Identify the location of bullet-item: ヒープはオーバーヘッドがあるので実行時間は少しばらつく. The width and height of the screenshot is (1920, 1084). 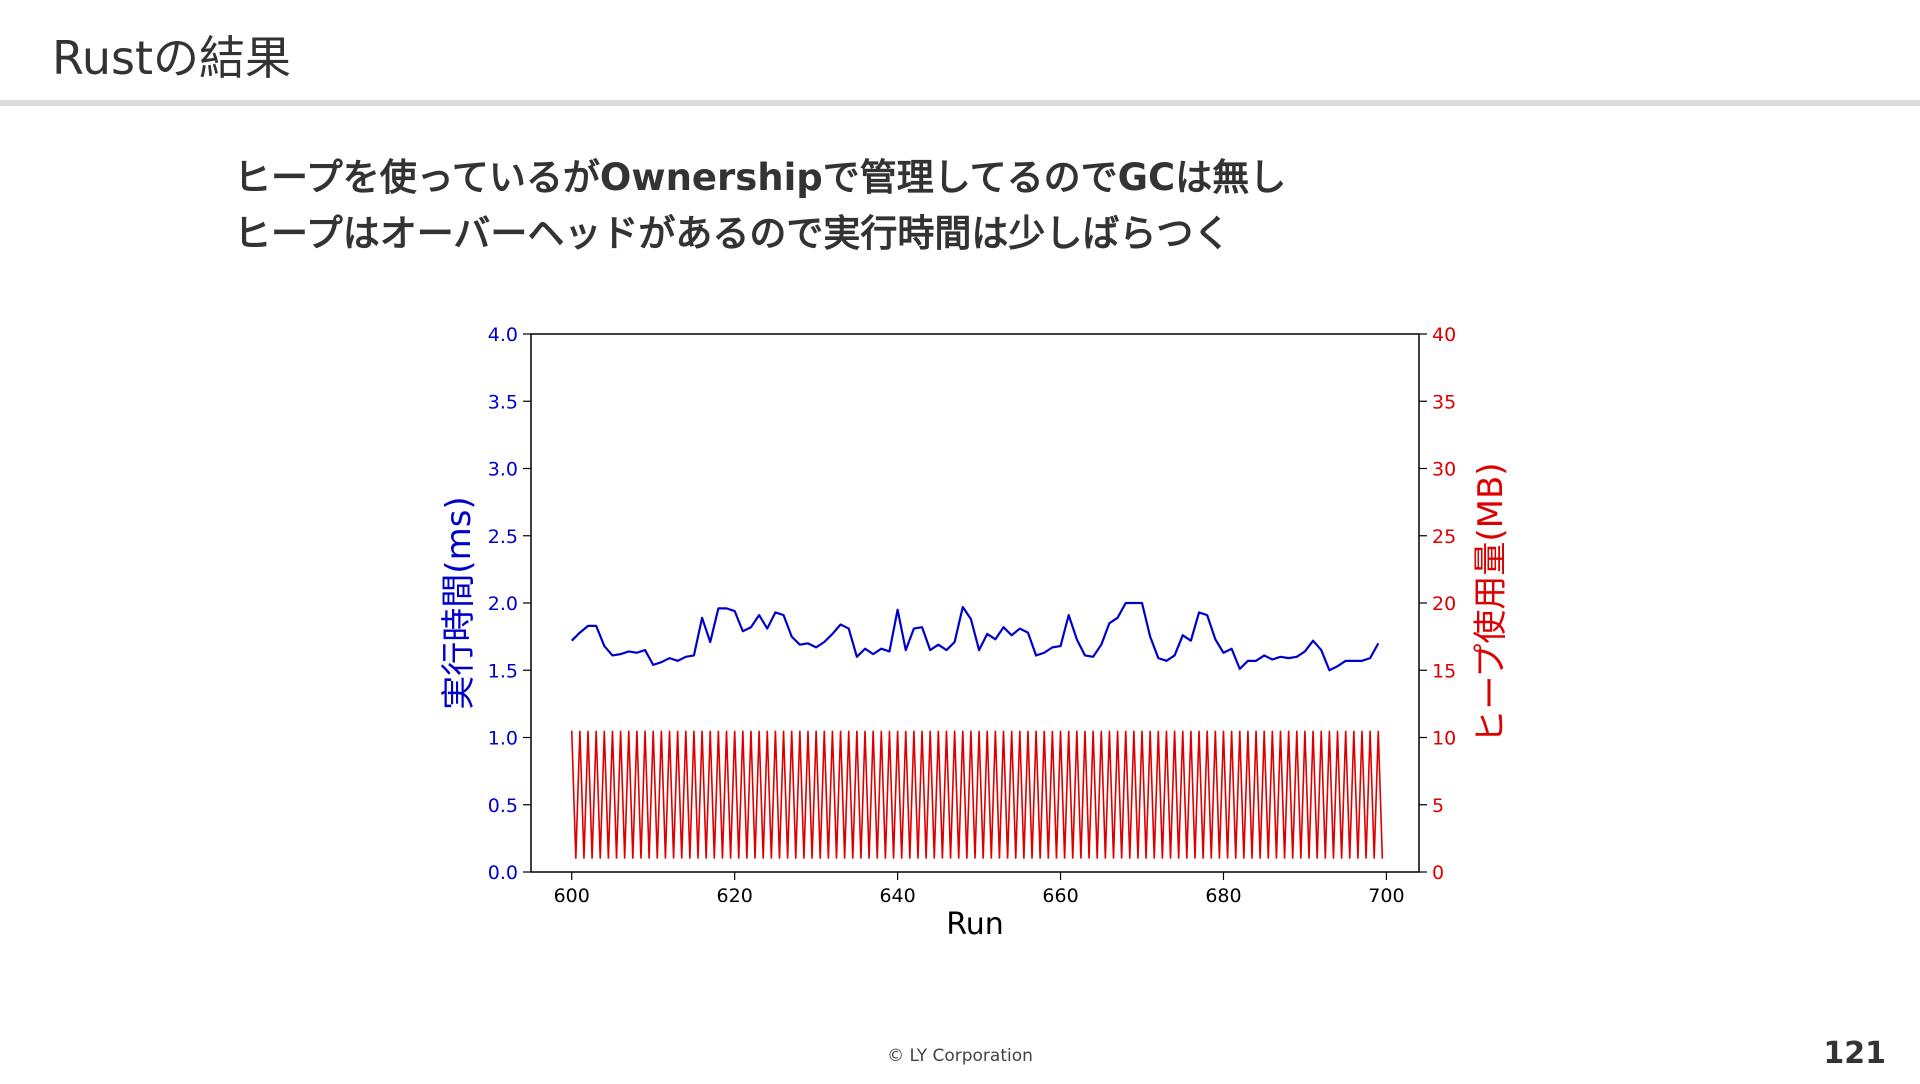
(732, 233).